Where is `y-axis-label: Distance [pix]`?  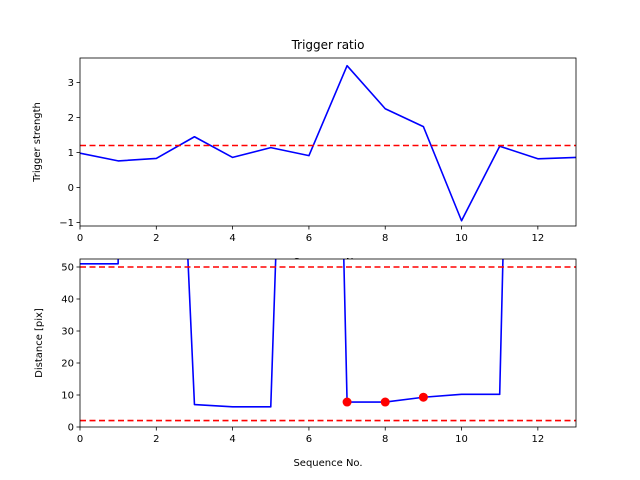 y-axis-label: Distance [pix] is located at coordinates (39, 343).